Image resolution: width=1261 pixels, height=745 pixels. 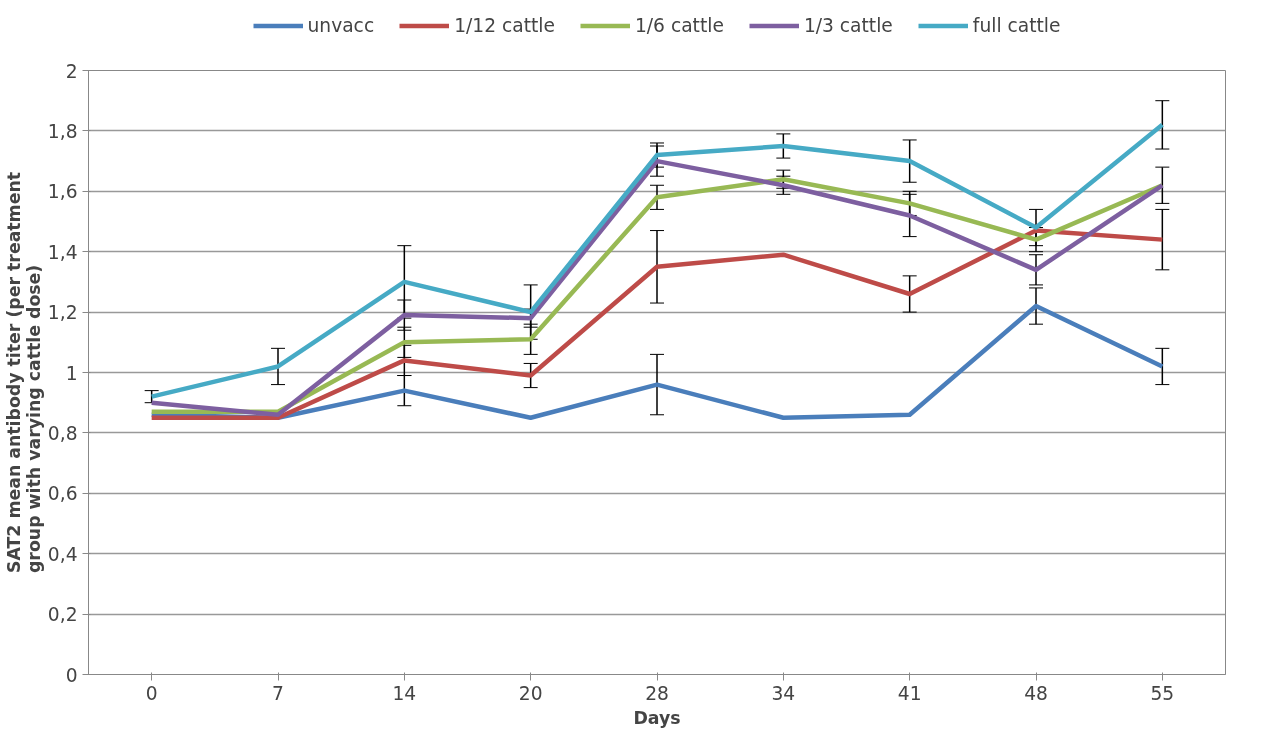 I want to click on x-tick-label: 55, so click(x=1162, y=693).